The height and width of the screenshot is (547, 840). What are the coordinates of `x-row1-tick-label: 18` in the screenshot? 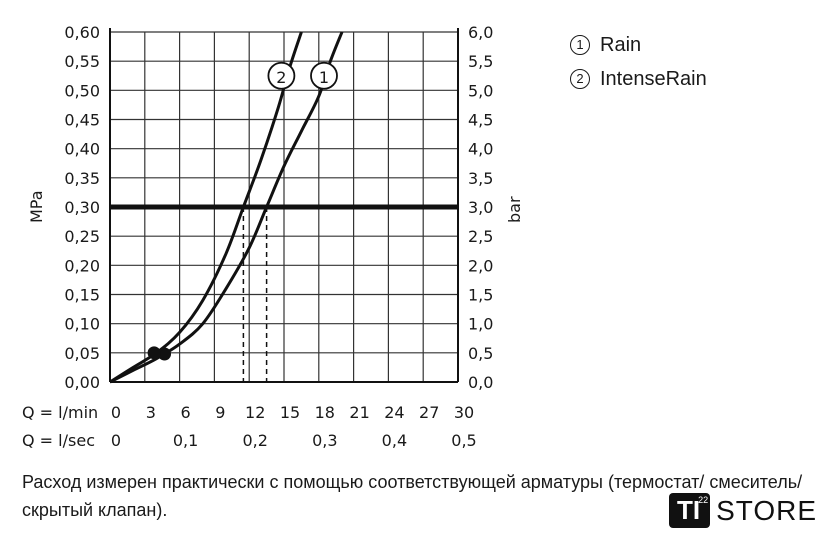 It's located at (325, 412).